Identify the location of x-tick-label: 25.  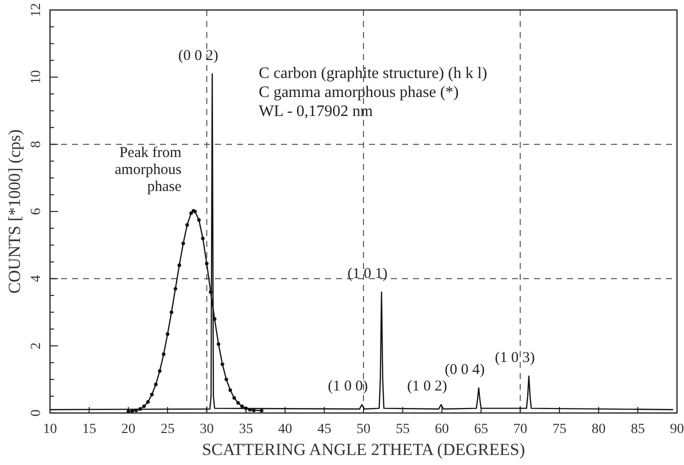
(167, 429).